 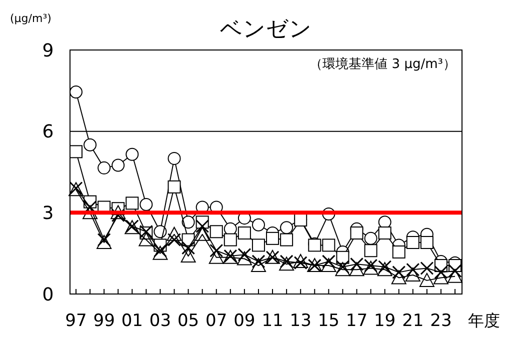 I want to click on x-tick-label: 01, so click(x=132, y=321).